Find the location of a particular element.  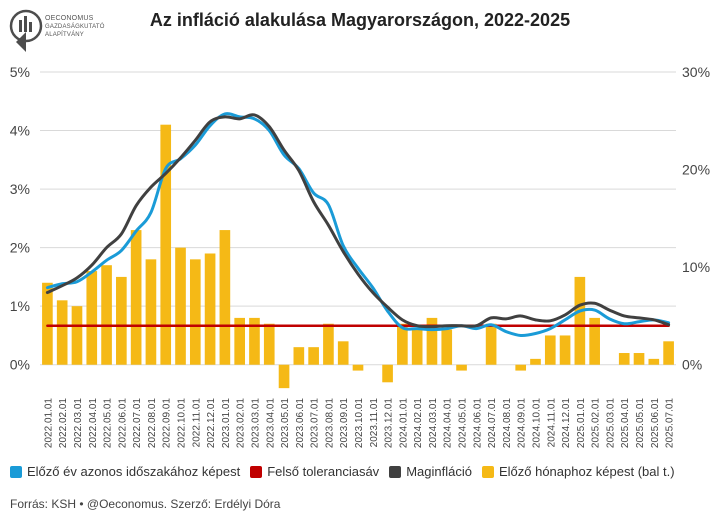

right-tick-label: 30% is located at coordinates (696, 72).